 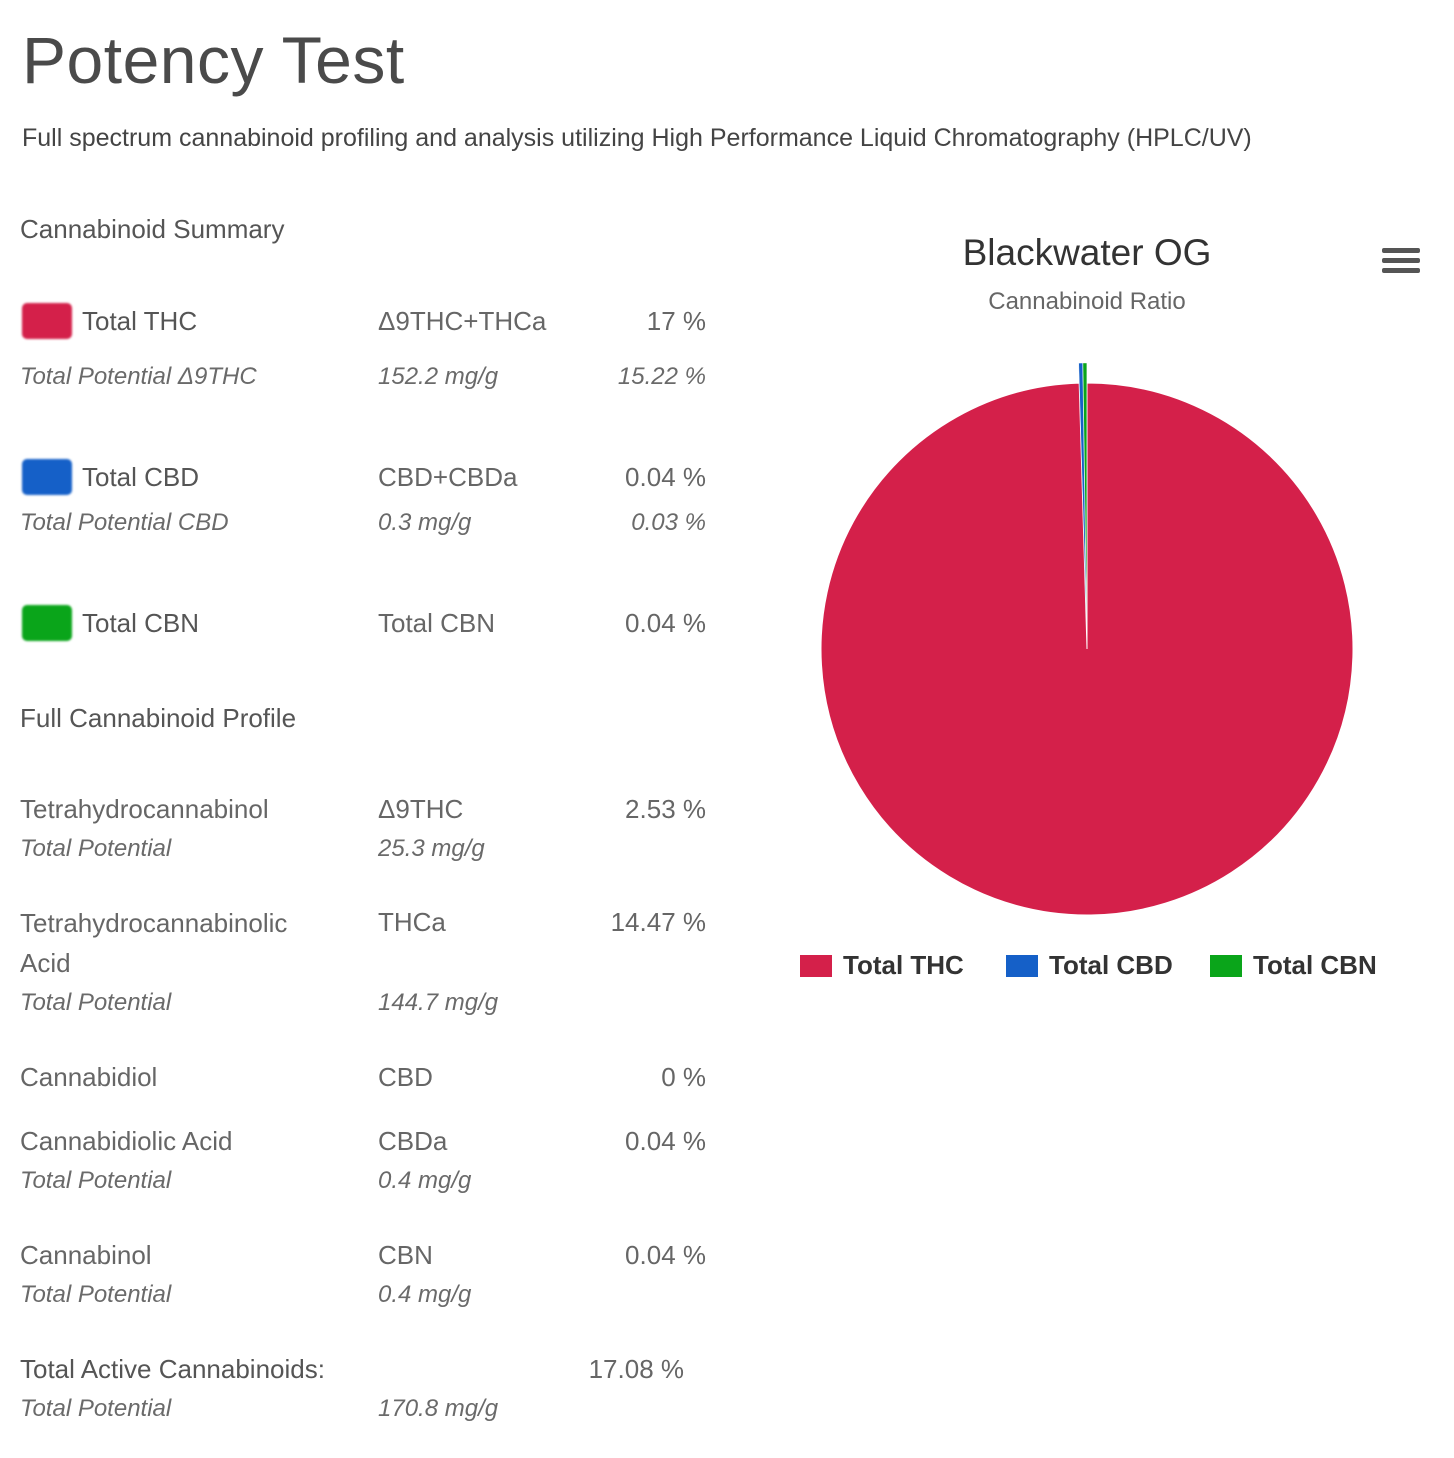 What do you see at coordinates (1401, 265) in the screenshot?
I see `hamburger-menu-icon` at bounding box center [1401, 265].